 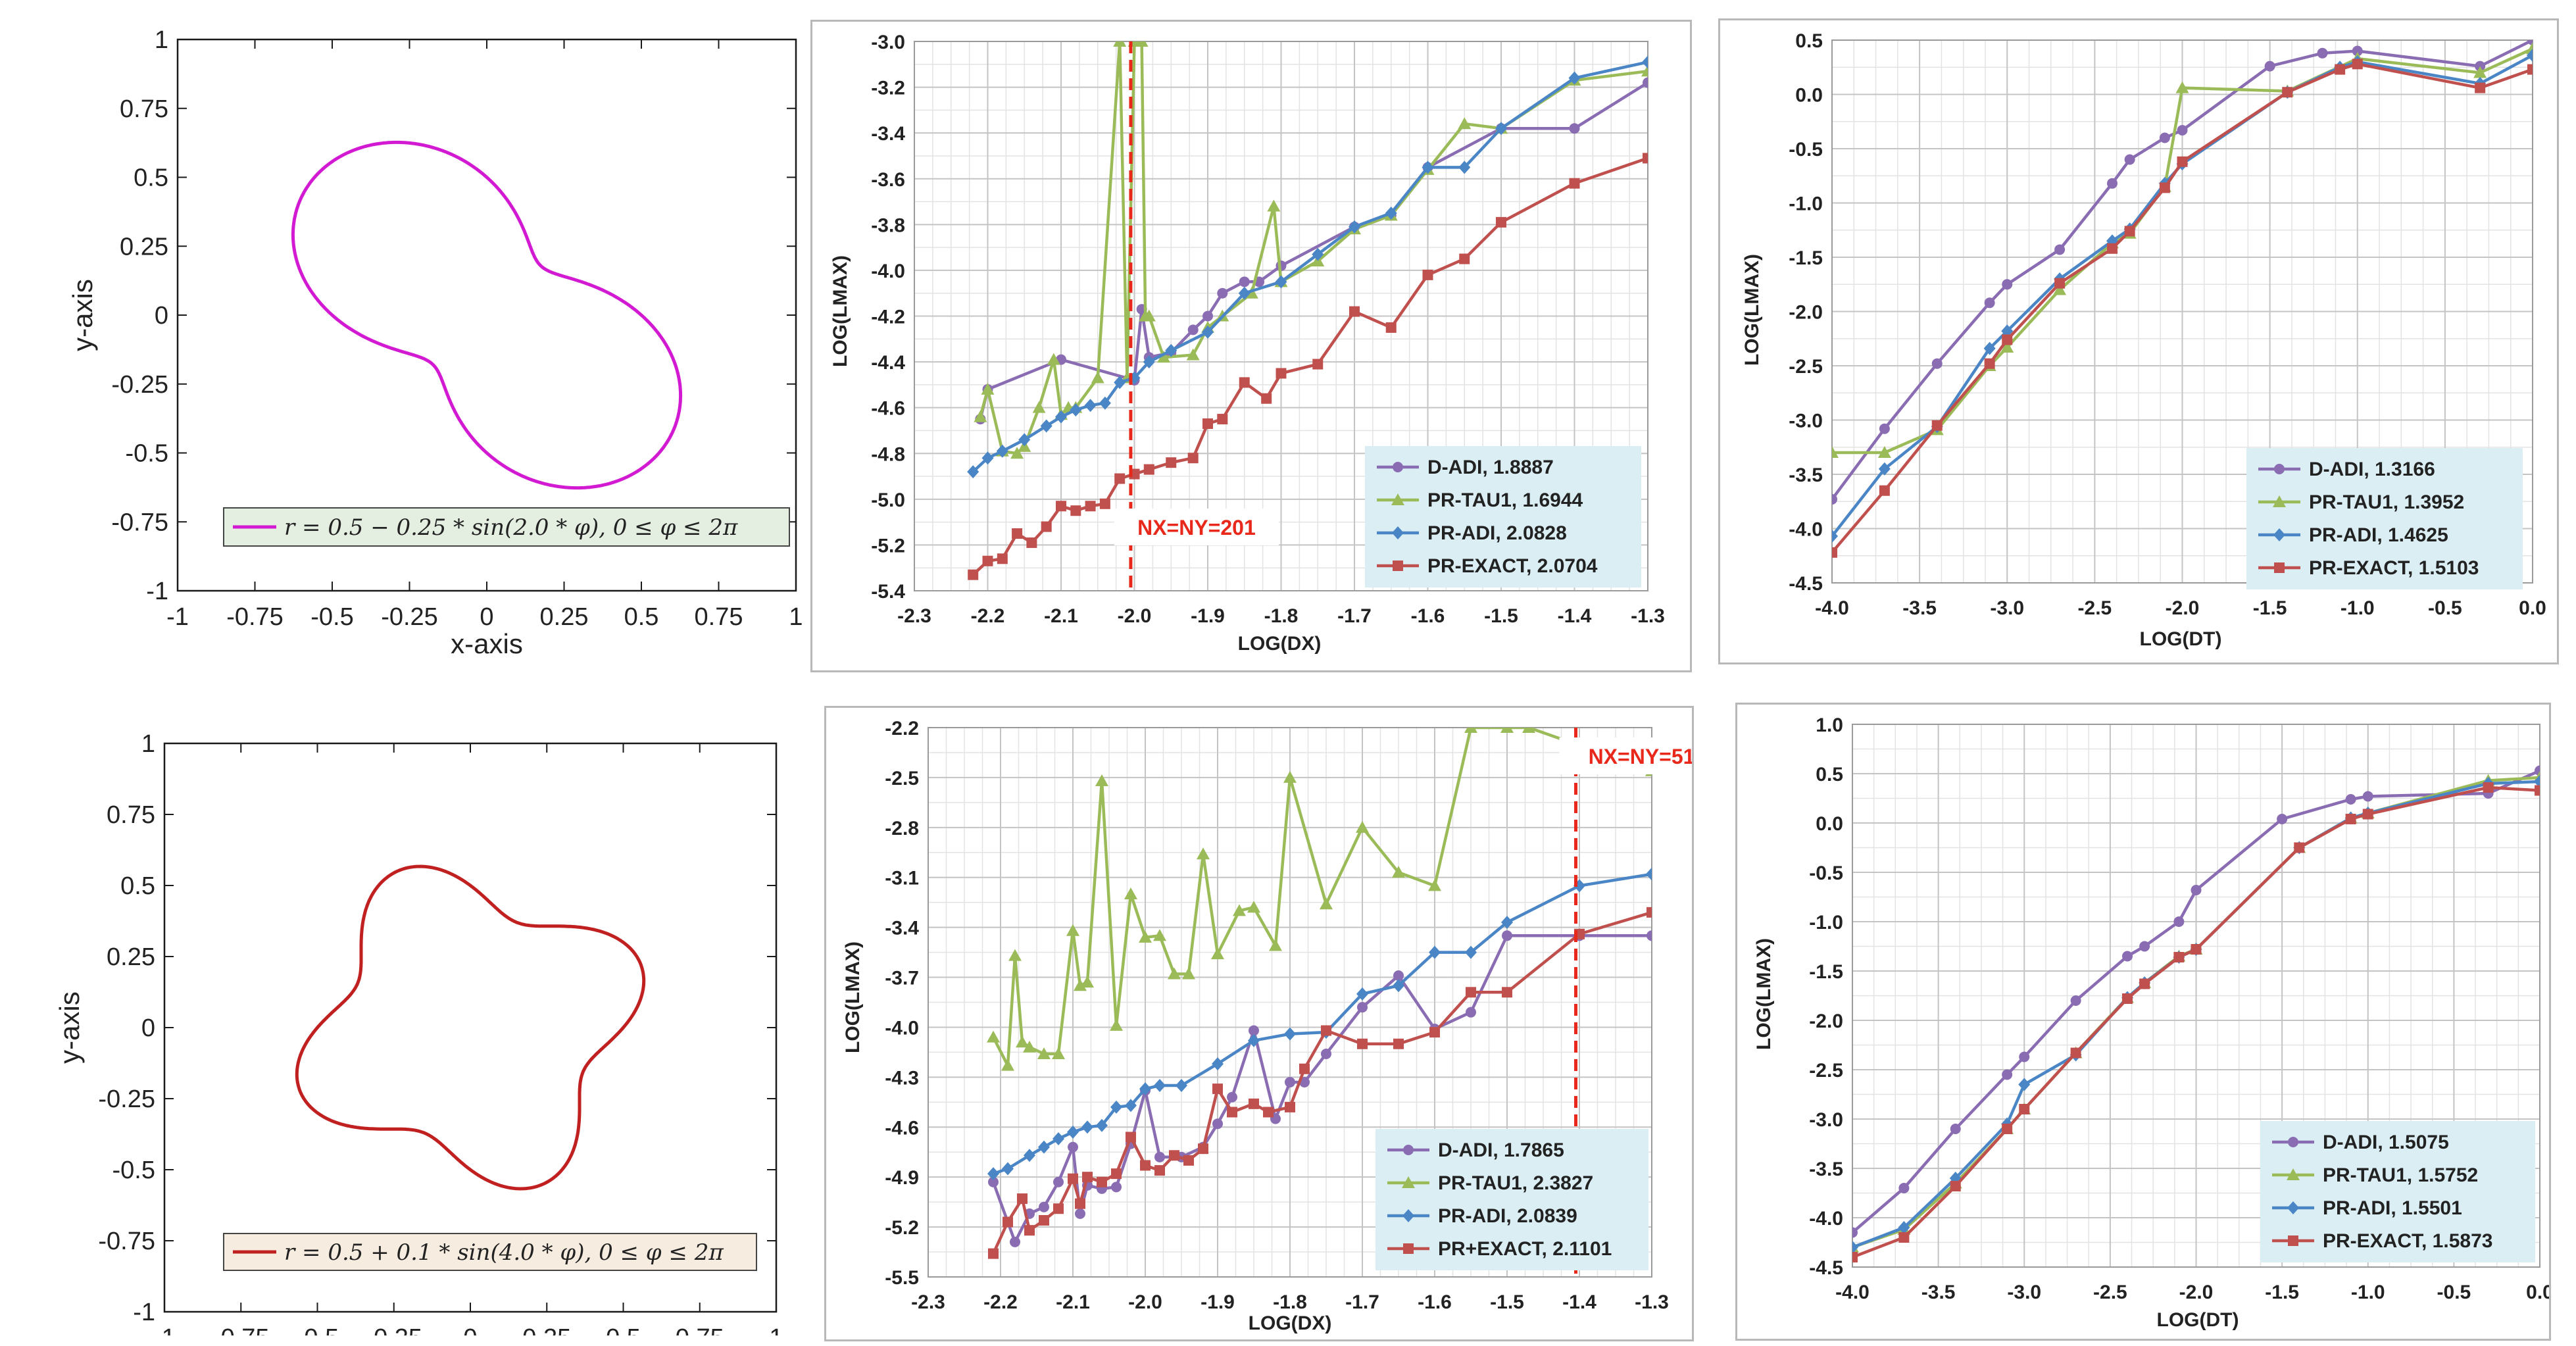 What do you see at coordinates (1512, 566) in the screenshot?
I see `legend-label: PR-EXACT, 2.0704` at bounding box center [1512, 566].